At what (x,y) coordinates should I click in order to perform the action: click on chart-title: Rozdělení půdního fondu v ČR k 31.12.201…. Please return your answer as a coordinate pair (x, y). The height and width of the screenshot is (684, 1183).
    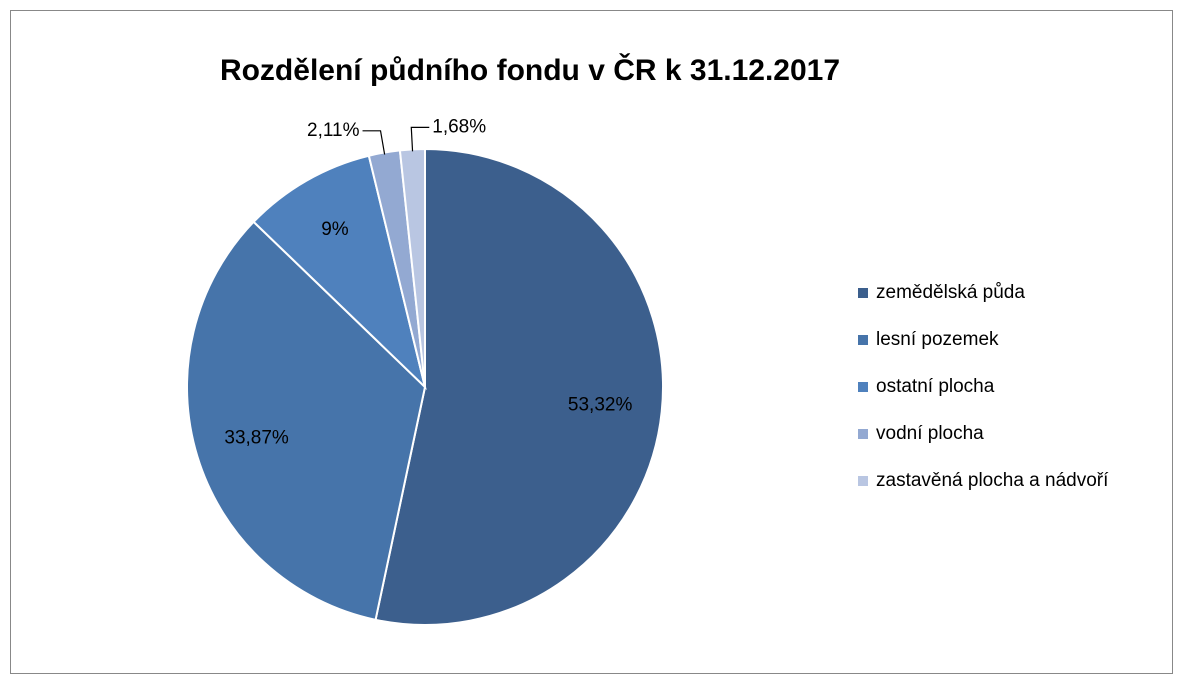
    Looking at the image, I should click on (530, 70).